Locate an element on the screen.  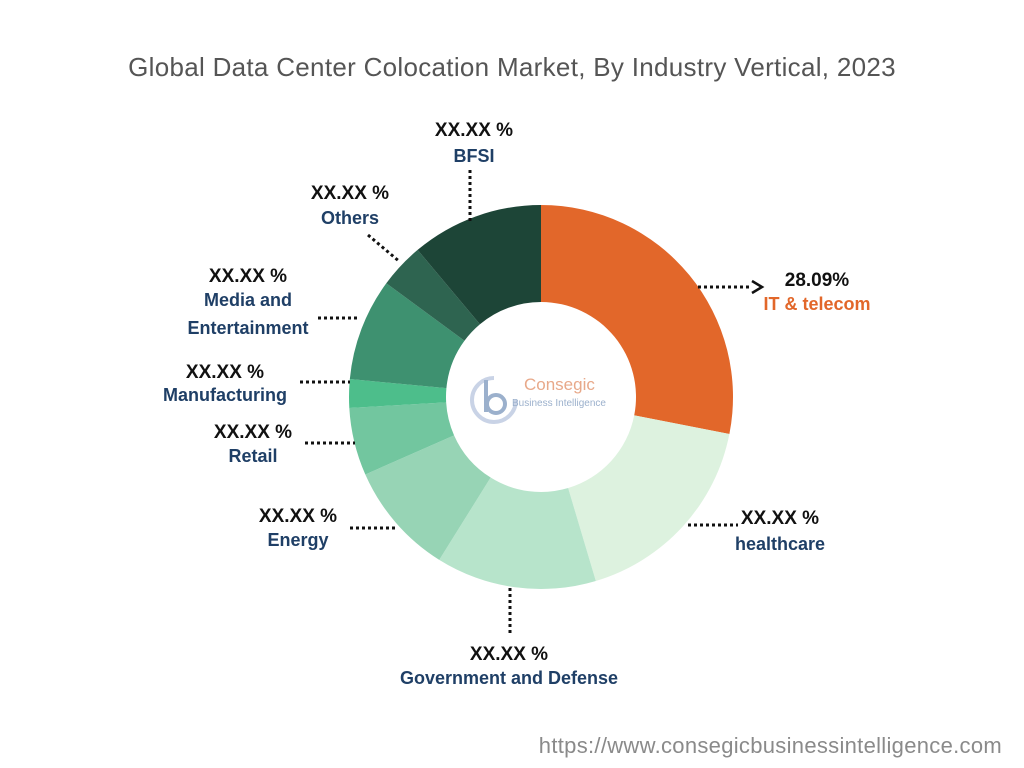
label-retail: XX.XX % Retail is located at coordinates (253, 444).